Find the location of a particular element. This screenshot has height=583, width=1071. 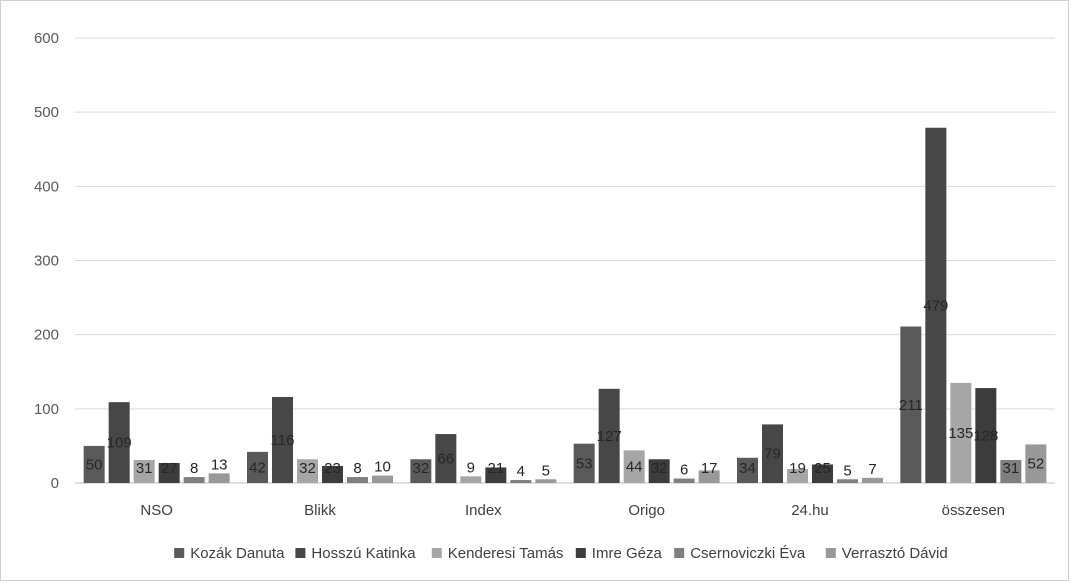

data-label: 44 is located at coordinates (634, 467).